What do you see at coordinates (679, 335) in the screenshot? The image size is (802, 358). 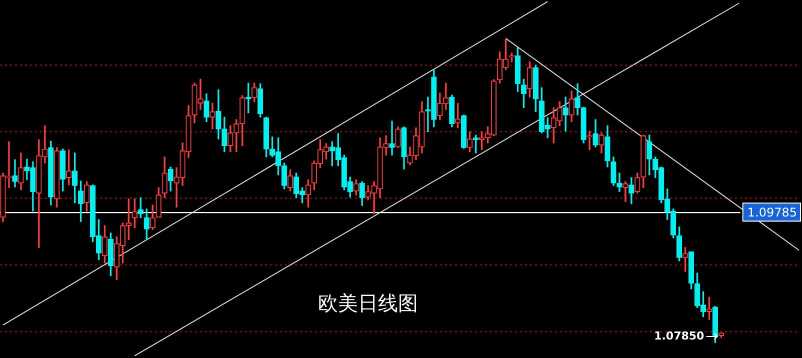 I see `annotation: 1.07850` at bounding box center [679, 335].